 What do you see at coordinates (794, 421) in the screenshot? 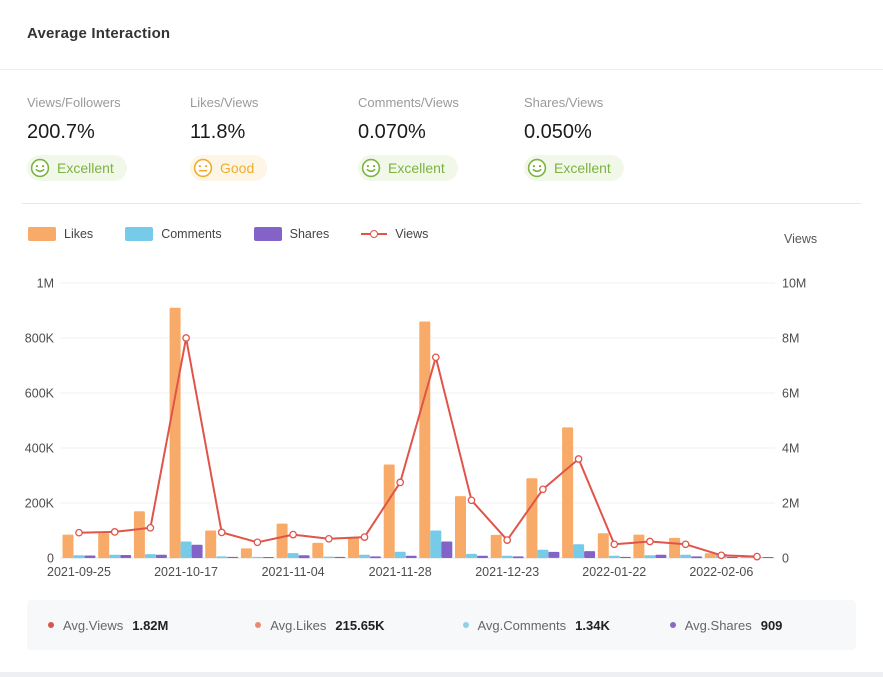
I see `right-axis-ticks: 0 2M 4M 6M 8M 10M` at bounding box center [794, 421].